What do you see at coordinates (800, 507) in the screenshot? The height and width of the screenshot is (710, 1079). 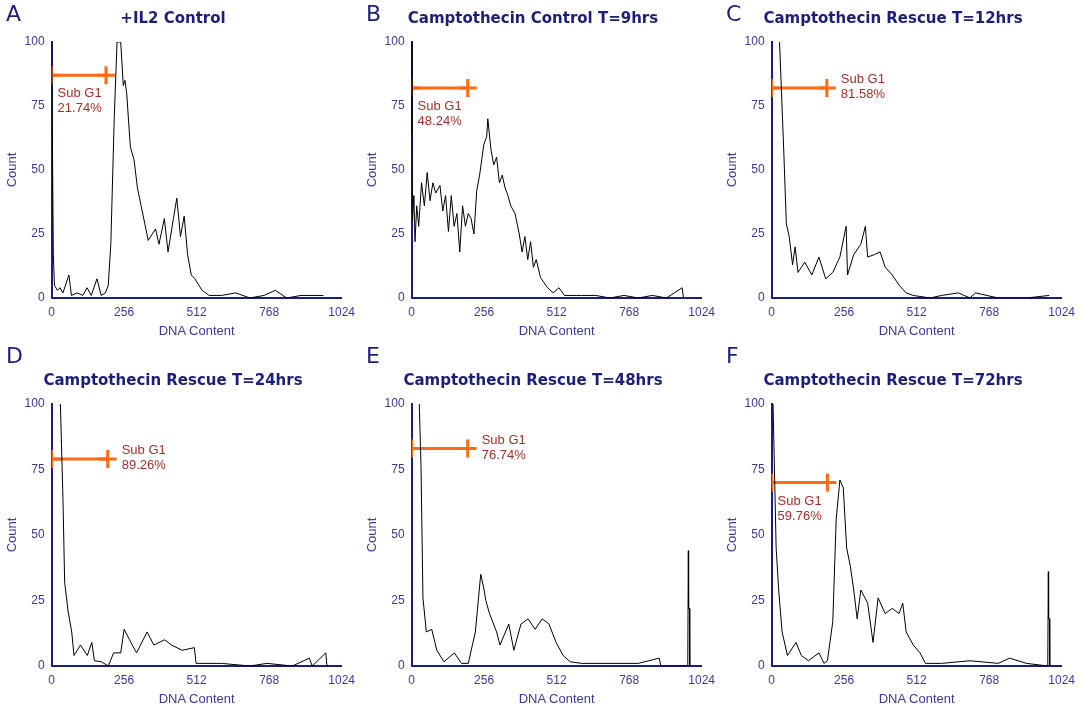 I see `annotation: Sub G1 59.76%` at bounding box center [800, 507].